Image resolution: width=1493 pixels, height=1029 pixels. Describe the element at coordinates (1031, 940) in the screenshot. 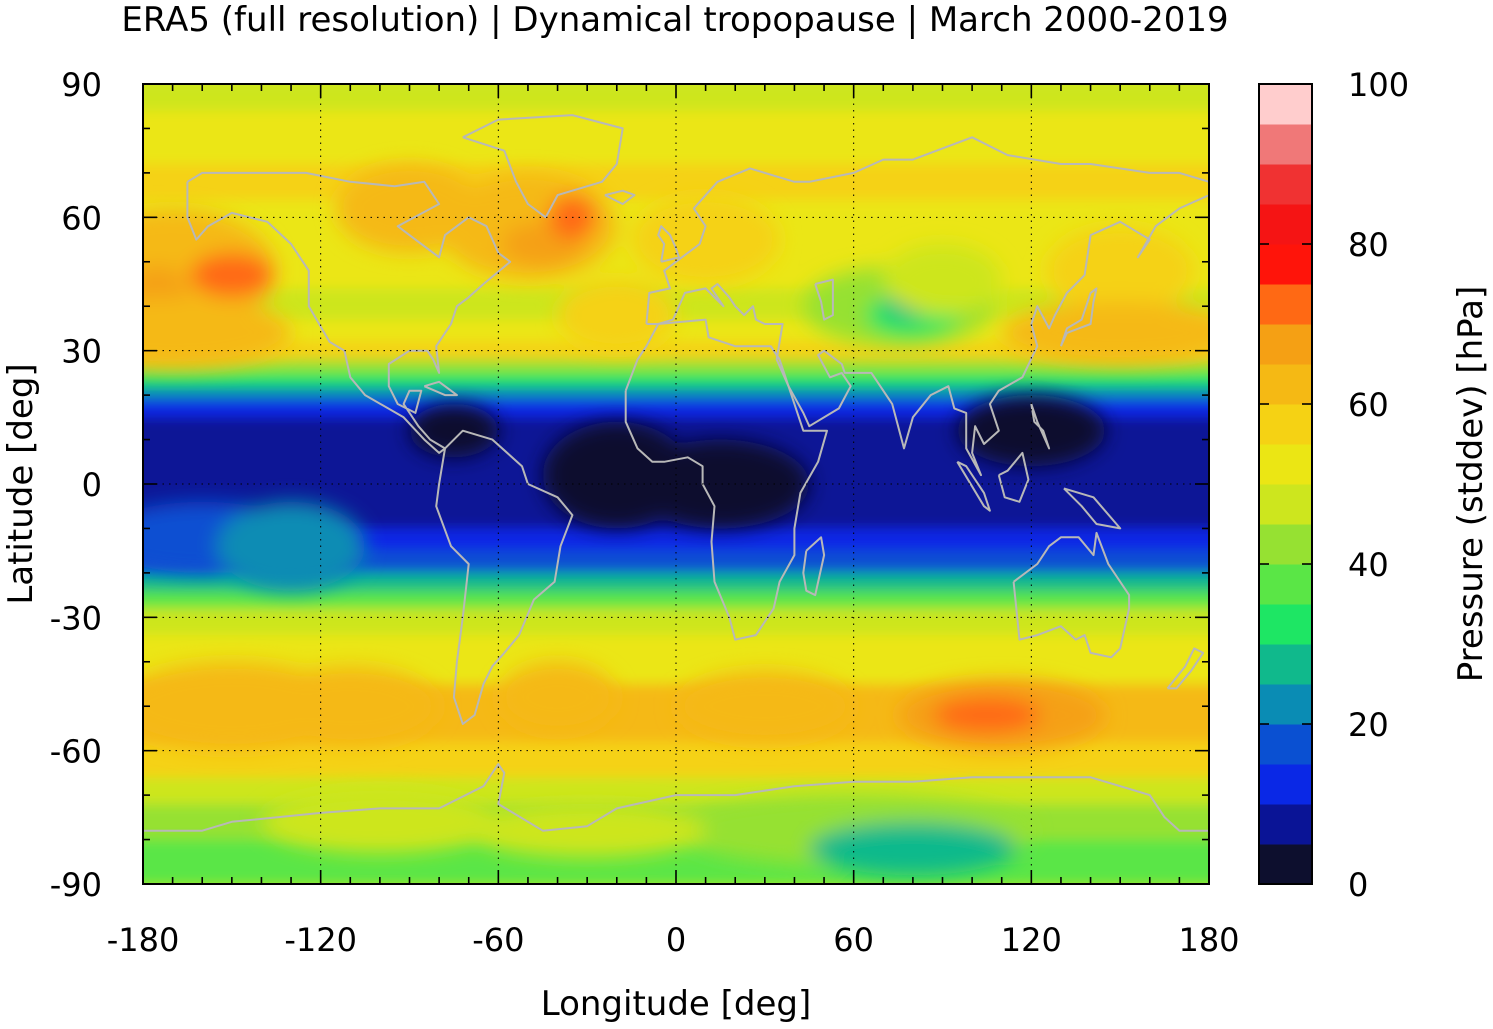

I see `x-tick-label: 120` at that location.